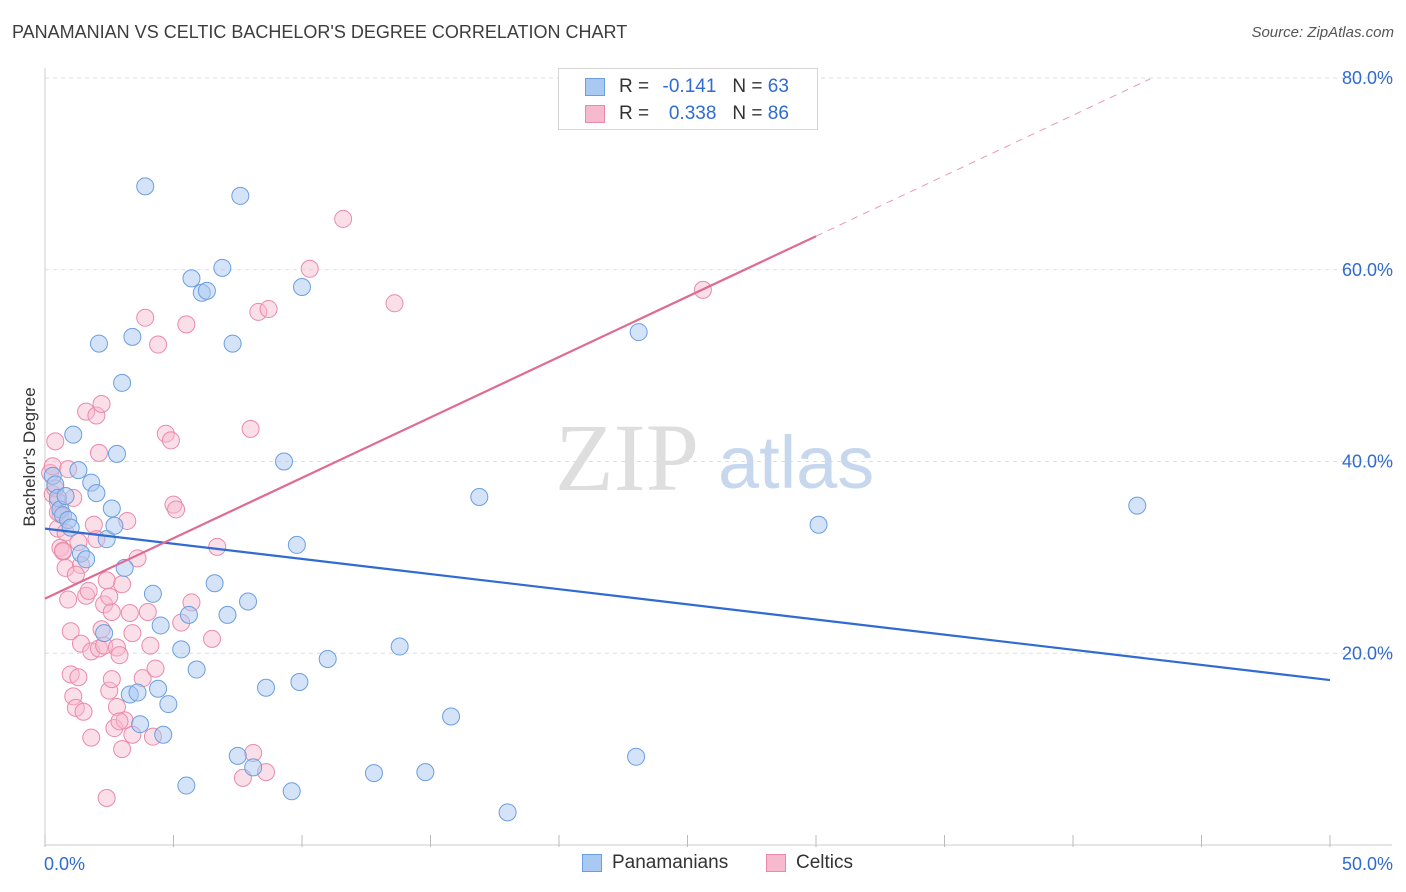  Describe the element at coordinates (1367, 270) in the screenshot. I see `y-tick-label: 60.0%` at that location.